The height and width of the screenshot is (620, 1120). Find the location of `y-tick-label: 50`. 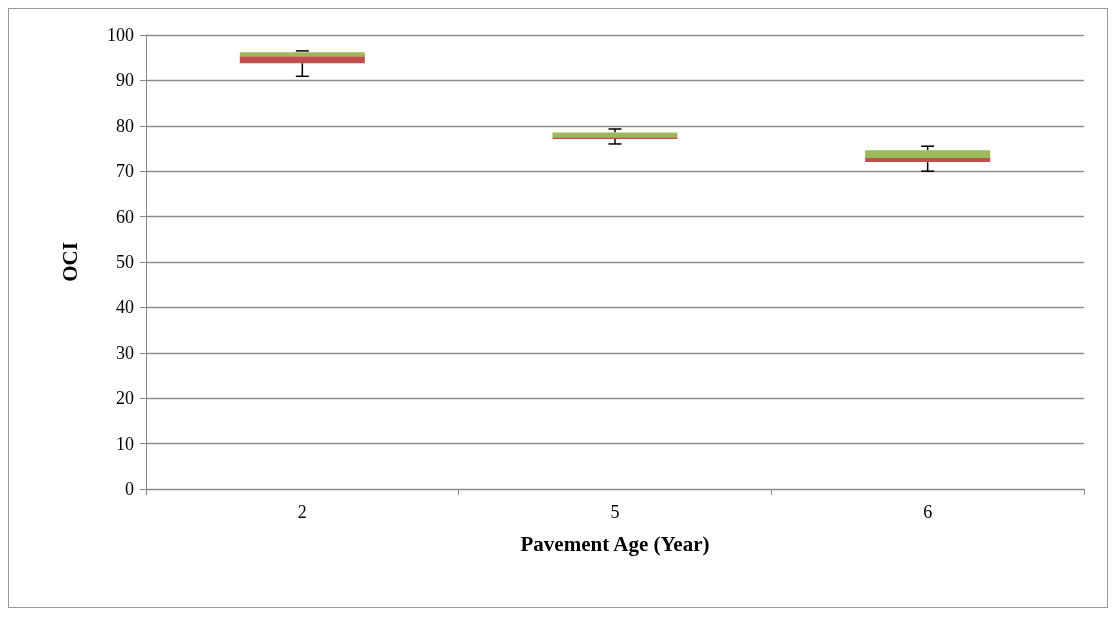

y-tick-label: 50 is located at coordinates (125, 262).